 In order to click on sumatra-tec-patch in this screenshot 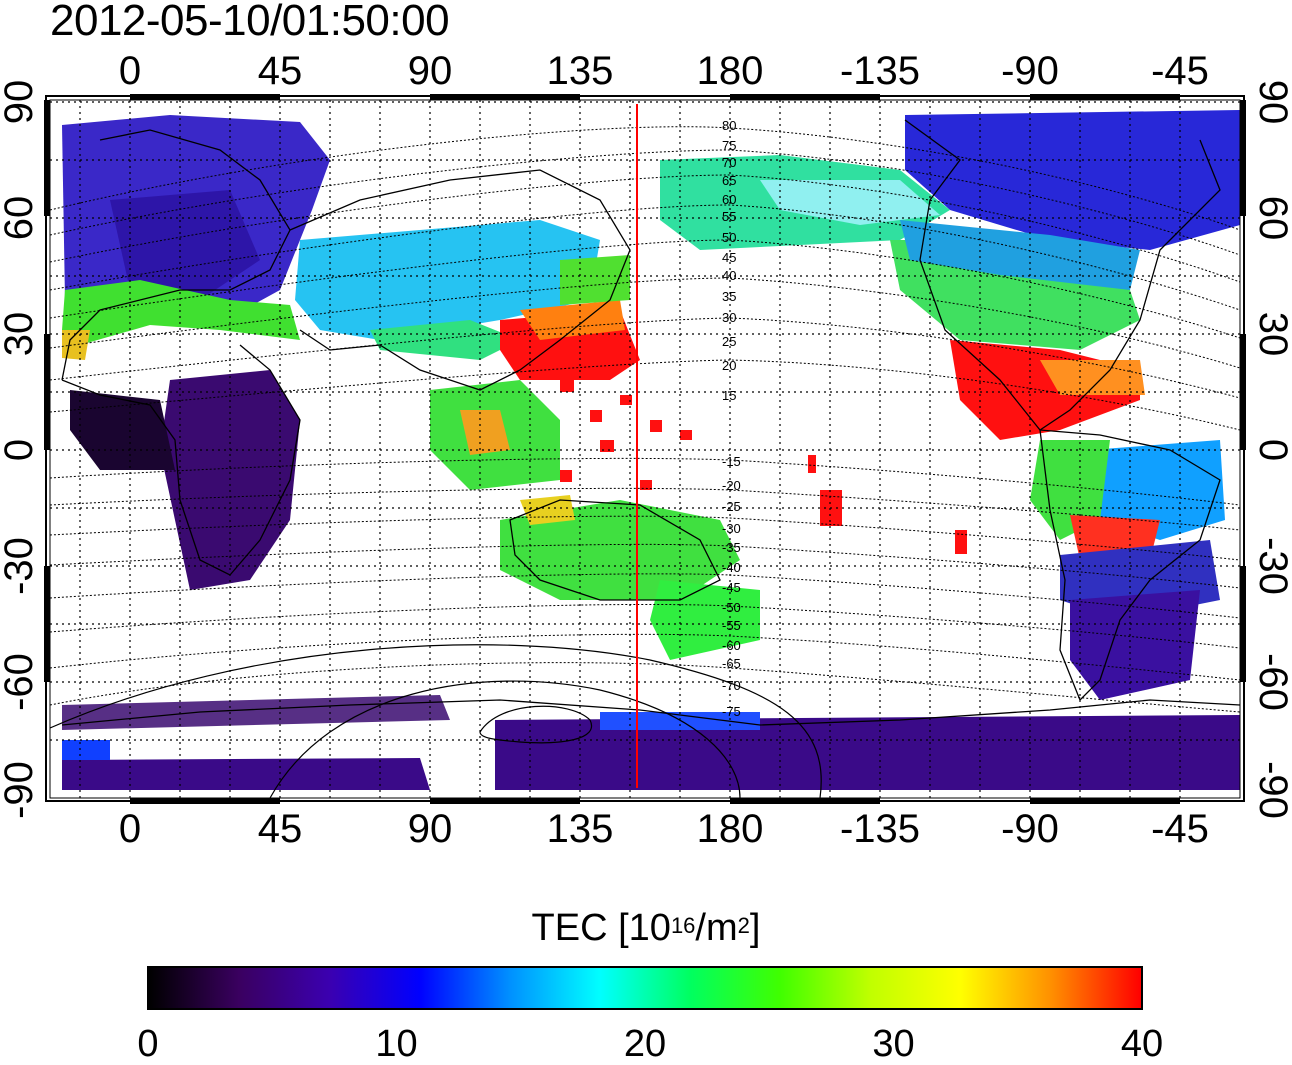, I will do `click(485, 432)`.